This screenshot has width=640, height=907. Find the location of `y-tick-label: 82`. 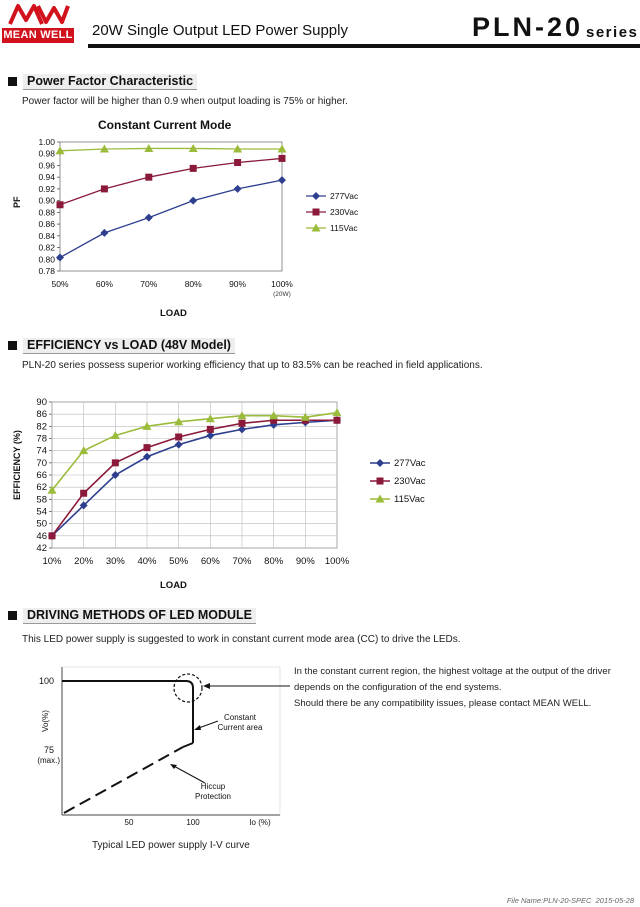

y-tick-label: 82 is located at coordinates (41, 426).